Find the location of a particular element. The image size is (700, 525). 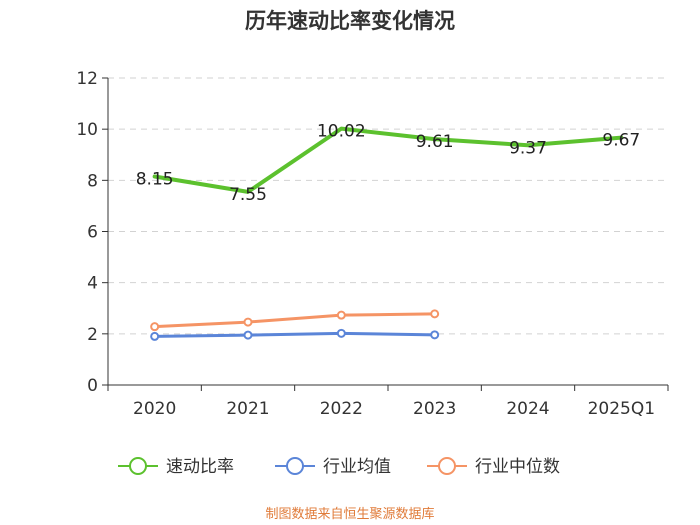

legend-item-industry-mean: 行业均值 is located at coordinates (333, 467).